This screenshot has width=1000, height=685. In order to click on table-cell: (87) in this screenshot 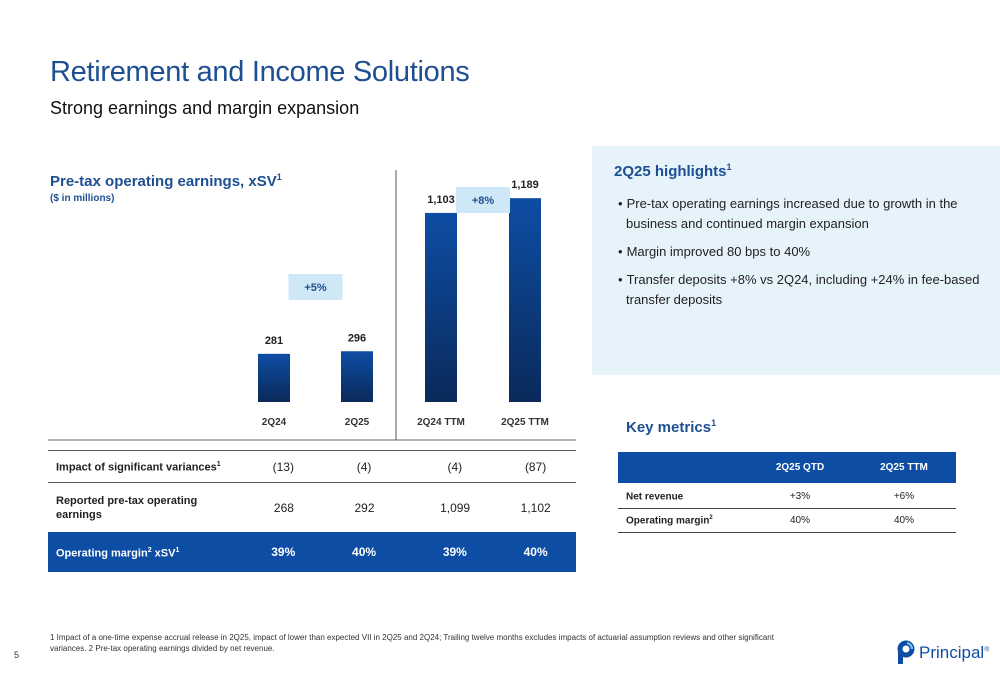, I will do `click(535, 466)`.